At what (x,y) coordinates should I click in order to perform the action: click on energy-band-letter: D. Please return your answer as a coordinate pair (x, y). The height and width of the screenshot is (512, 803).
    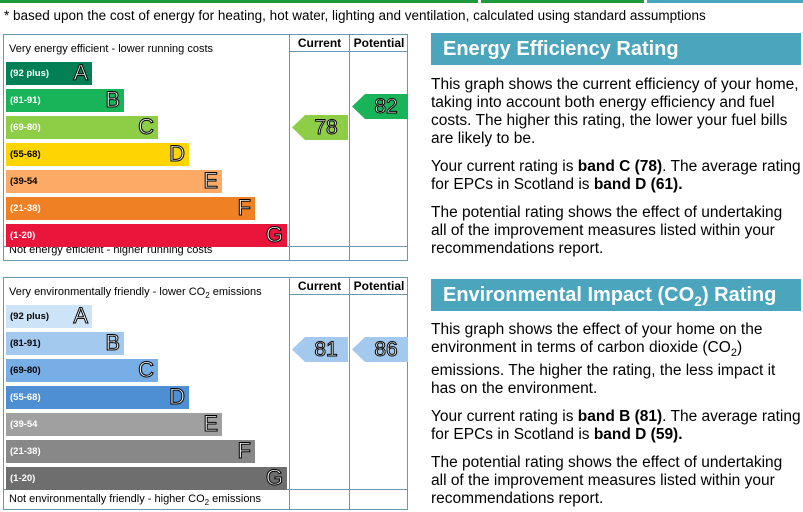
    Looking at the image, I should click on (177, 154).